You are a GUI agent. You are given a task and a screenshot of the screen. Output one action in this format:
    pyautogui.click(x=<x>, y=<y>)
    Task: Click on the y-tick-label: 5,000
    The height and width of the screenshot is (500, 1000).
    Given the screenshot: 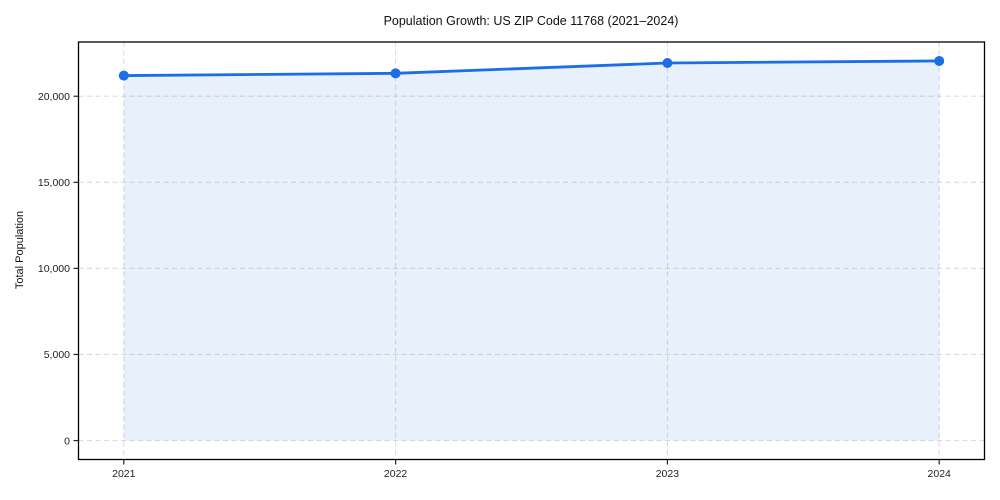 What is the action you would take?
    pyautogui.click(x=57, y=355)
    